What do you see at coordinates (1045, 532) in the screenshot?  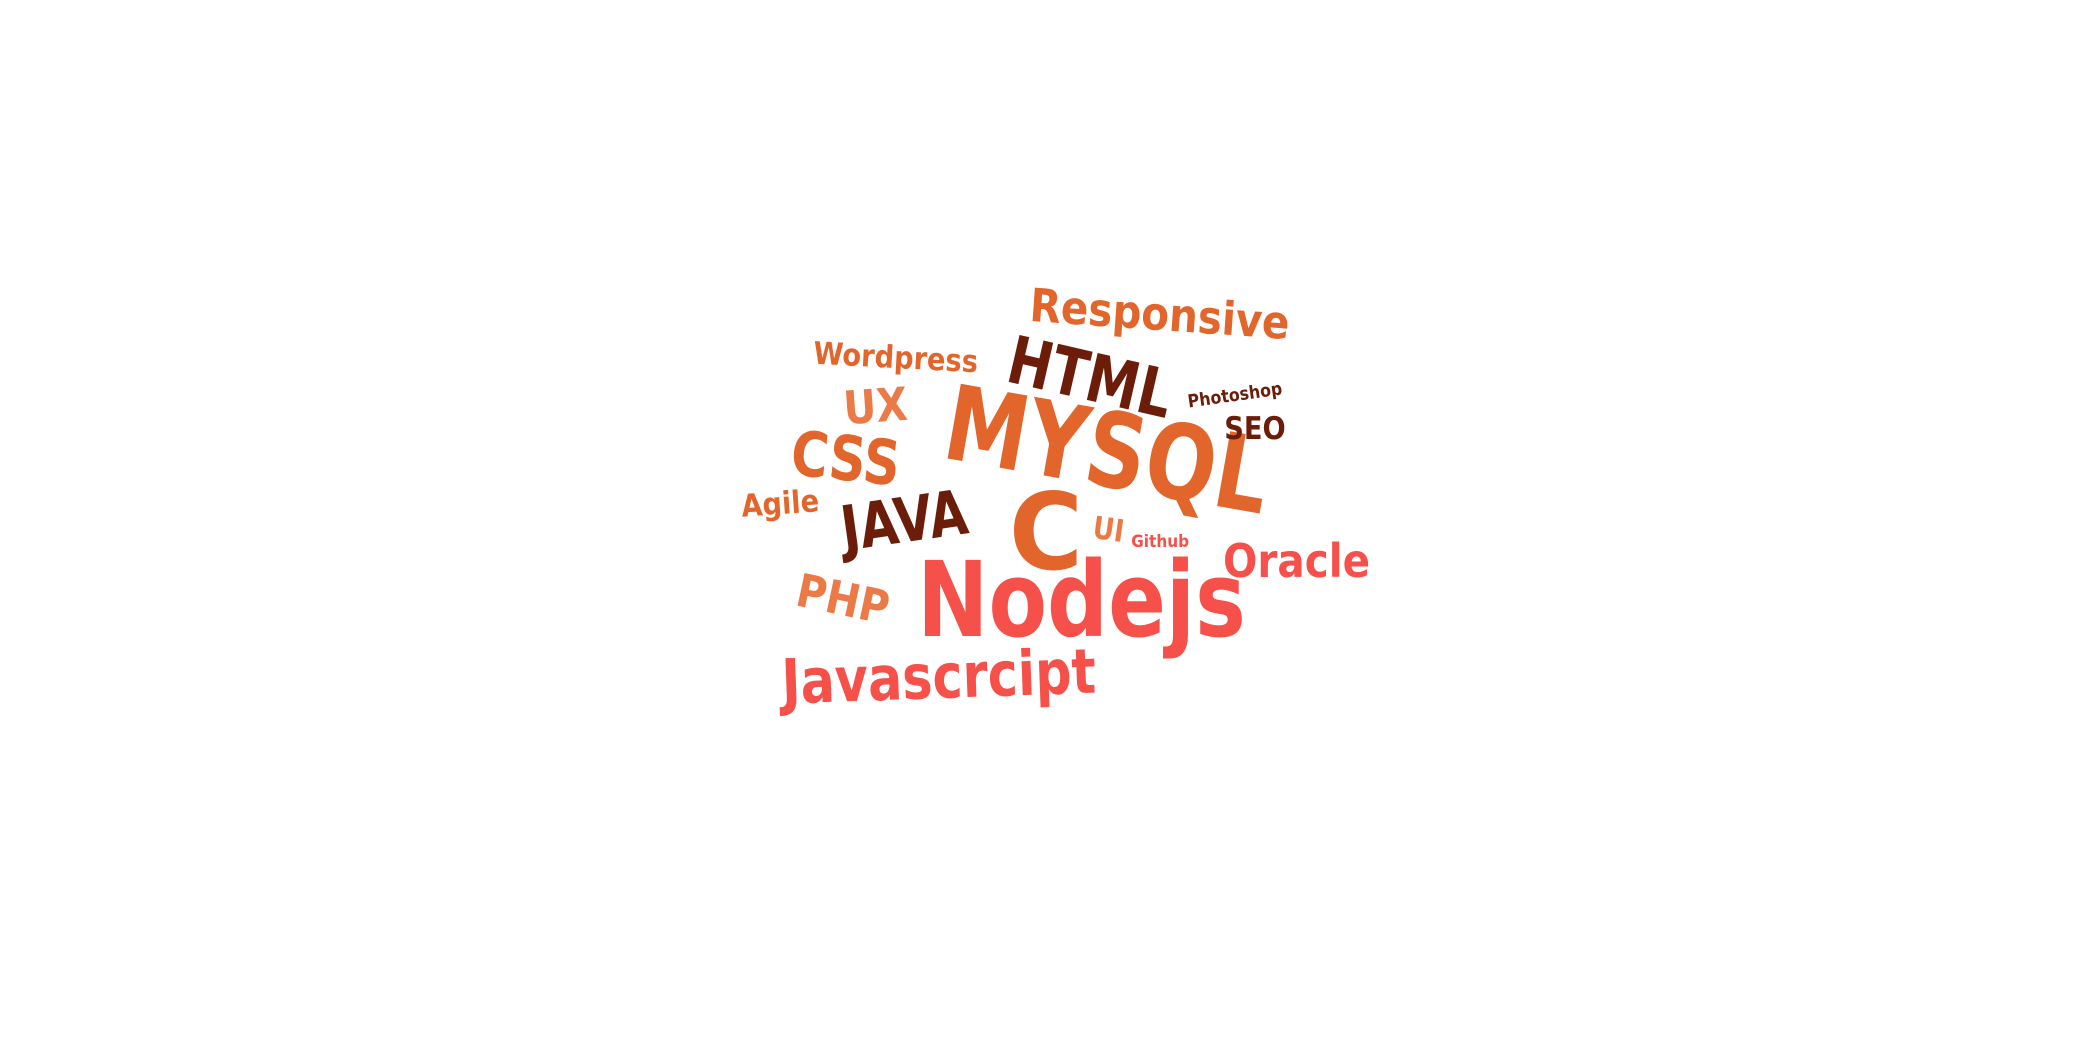 I see `word-c: C` at bounding box center [1045, 532].